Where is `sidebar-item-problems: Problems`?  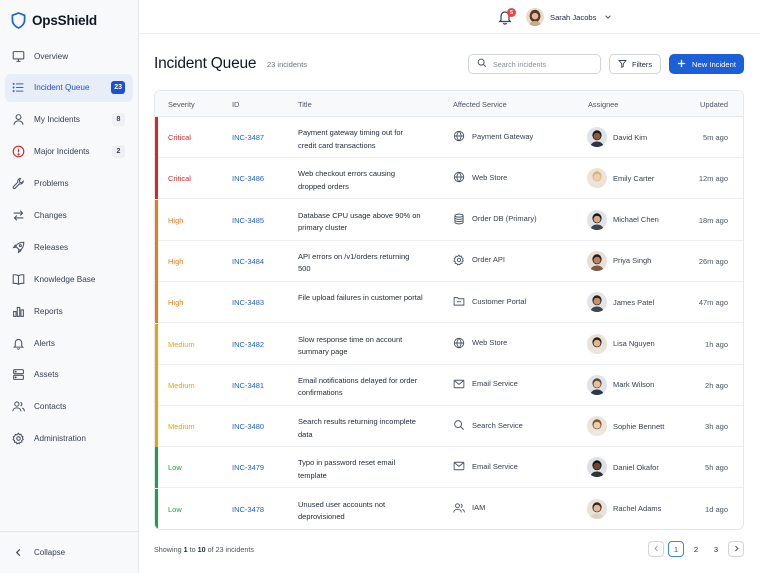 sidebar-item-problems: Problems is located at coordinates (69, 184).